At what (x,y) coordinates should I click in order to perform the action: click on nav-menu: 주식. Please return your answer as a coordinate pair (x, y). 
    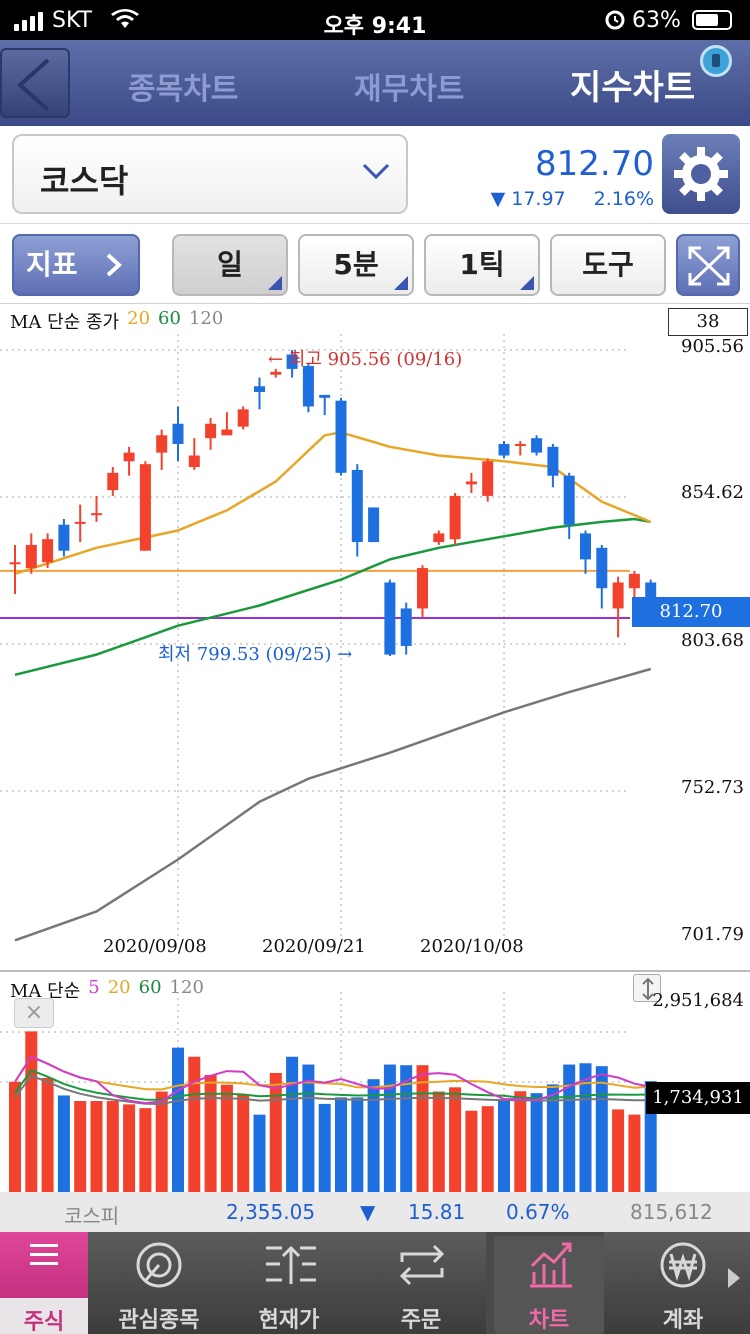
    Looking at the image, I should click on (44, 1283).